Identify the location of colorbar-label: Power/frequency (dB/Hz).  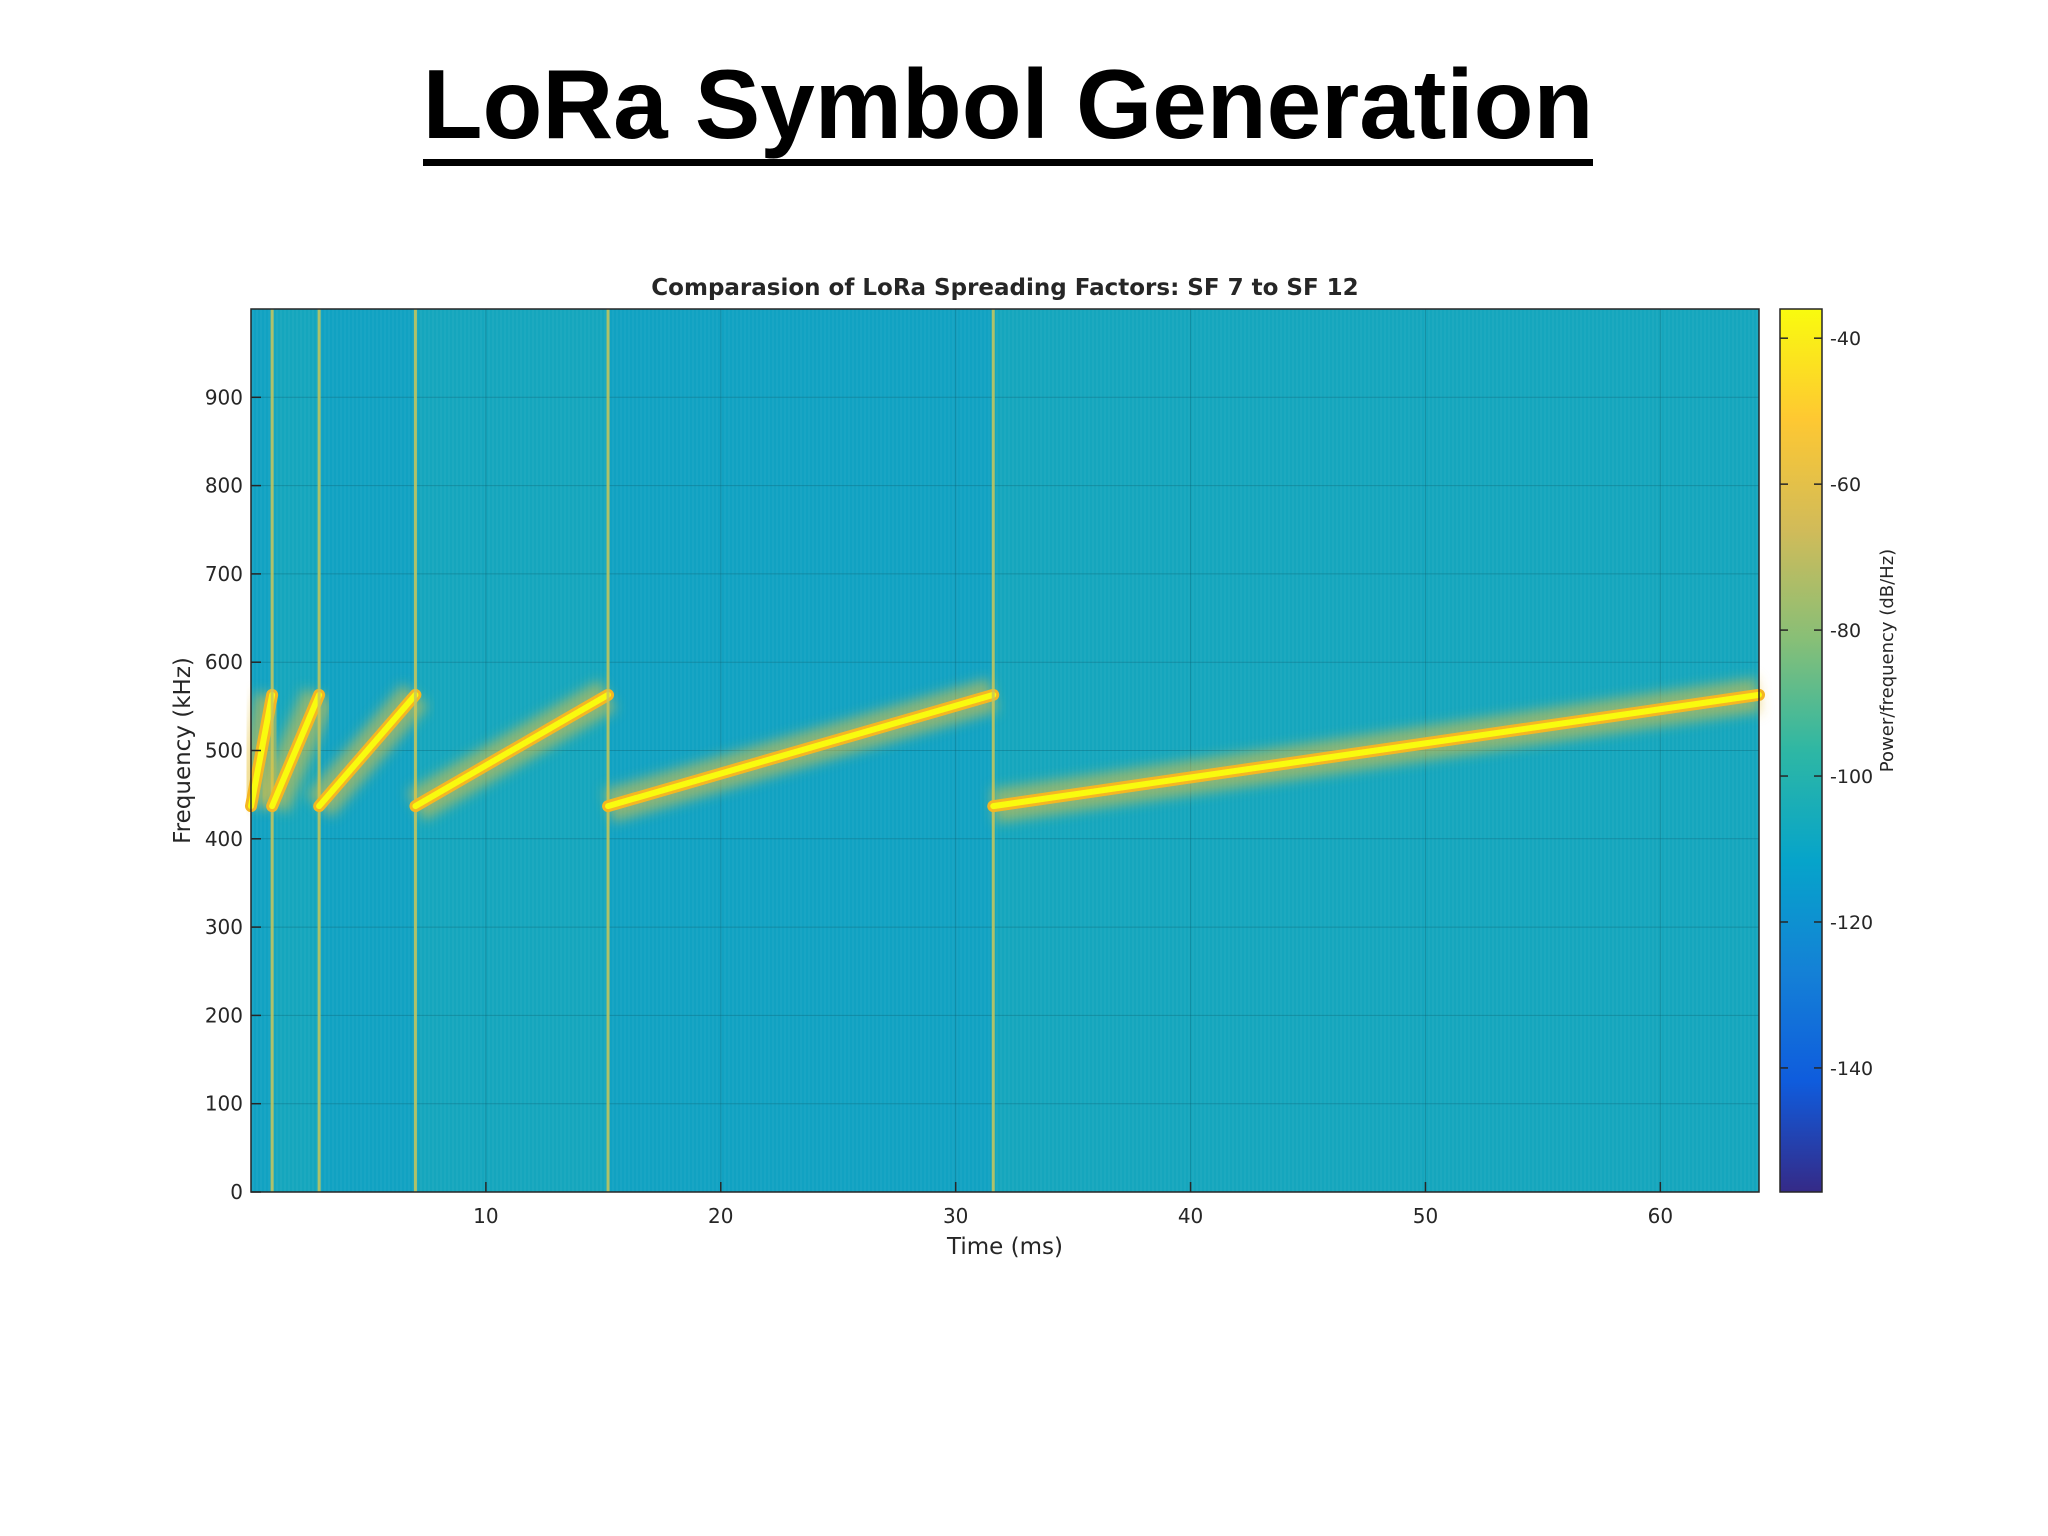
(1887, 660).